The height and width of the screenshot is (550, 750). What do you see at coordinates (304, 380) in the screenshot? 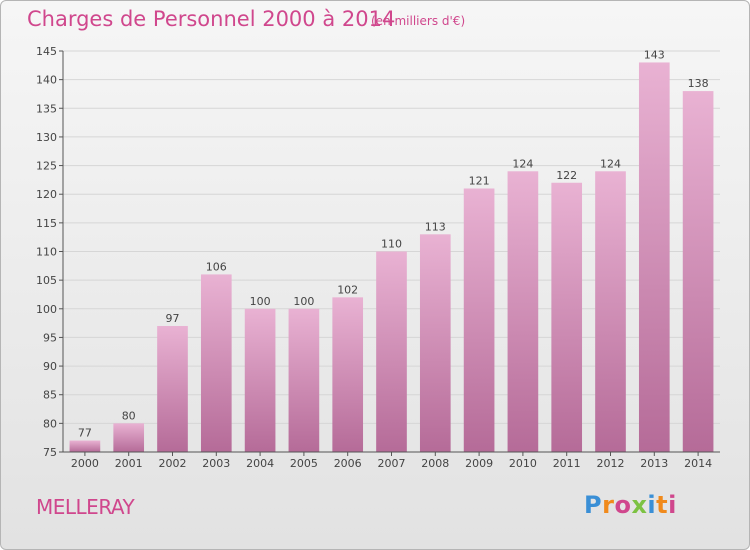
I see `bar-2005` at bounding box center [304, 380].